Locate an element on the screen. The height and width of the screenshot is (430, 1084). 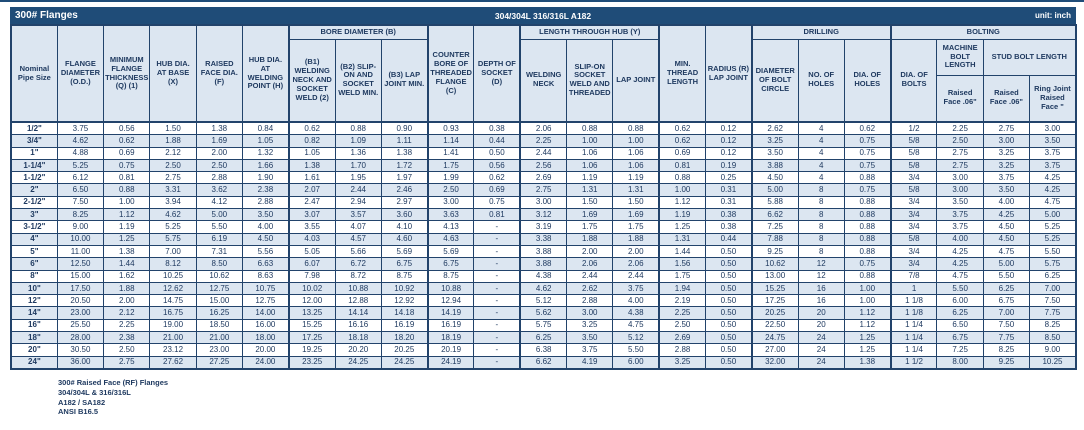
value-cell: 6.25 is located at coordinates (1053, 276).